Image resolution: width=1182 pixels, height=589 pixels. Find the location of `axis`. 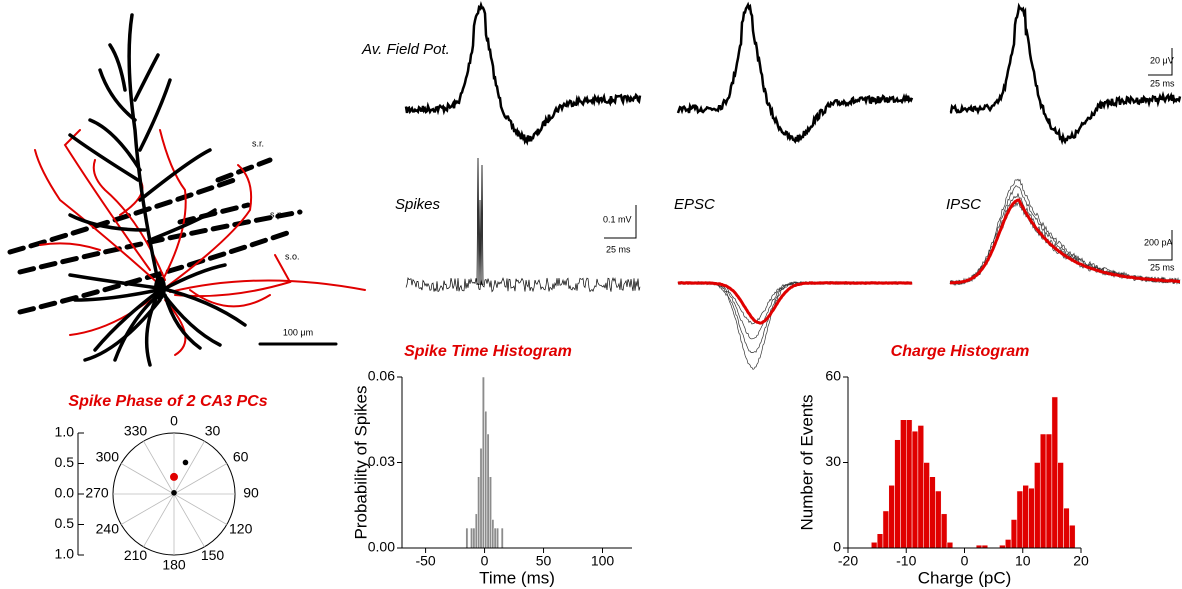

axis is located at coordinates (516, 463).